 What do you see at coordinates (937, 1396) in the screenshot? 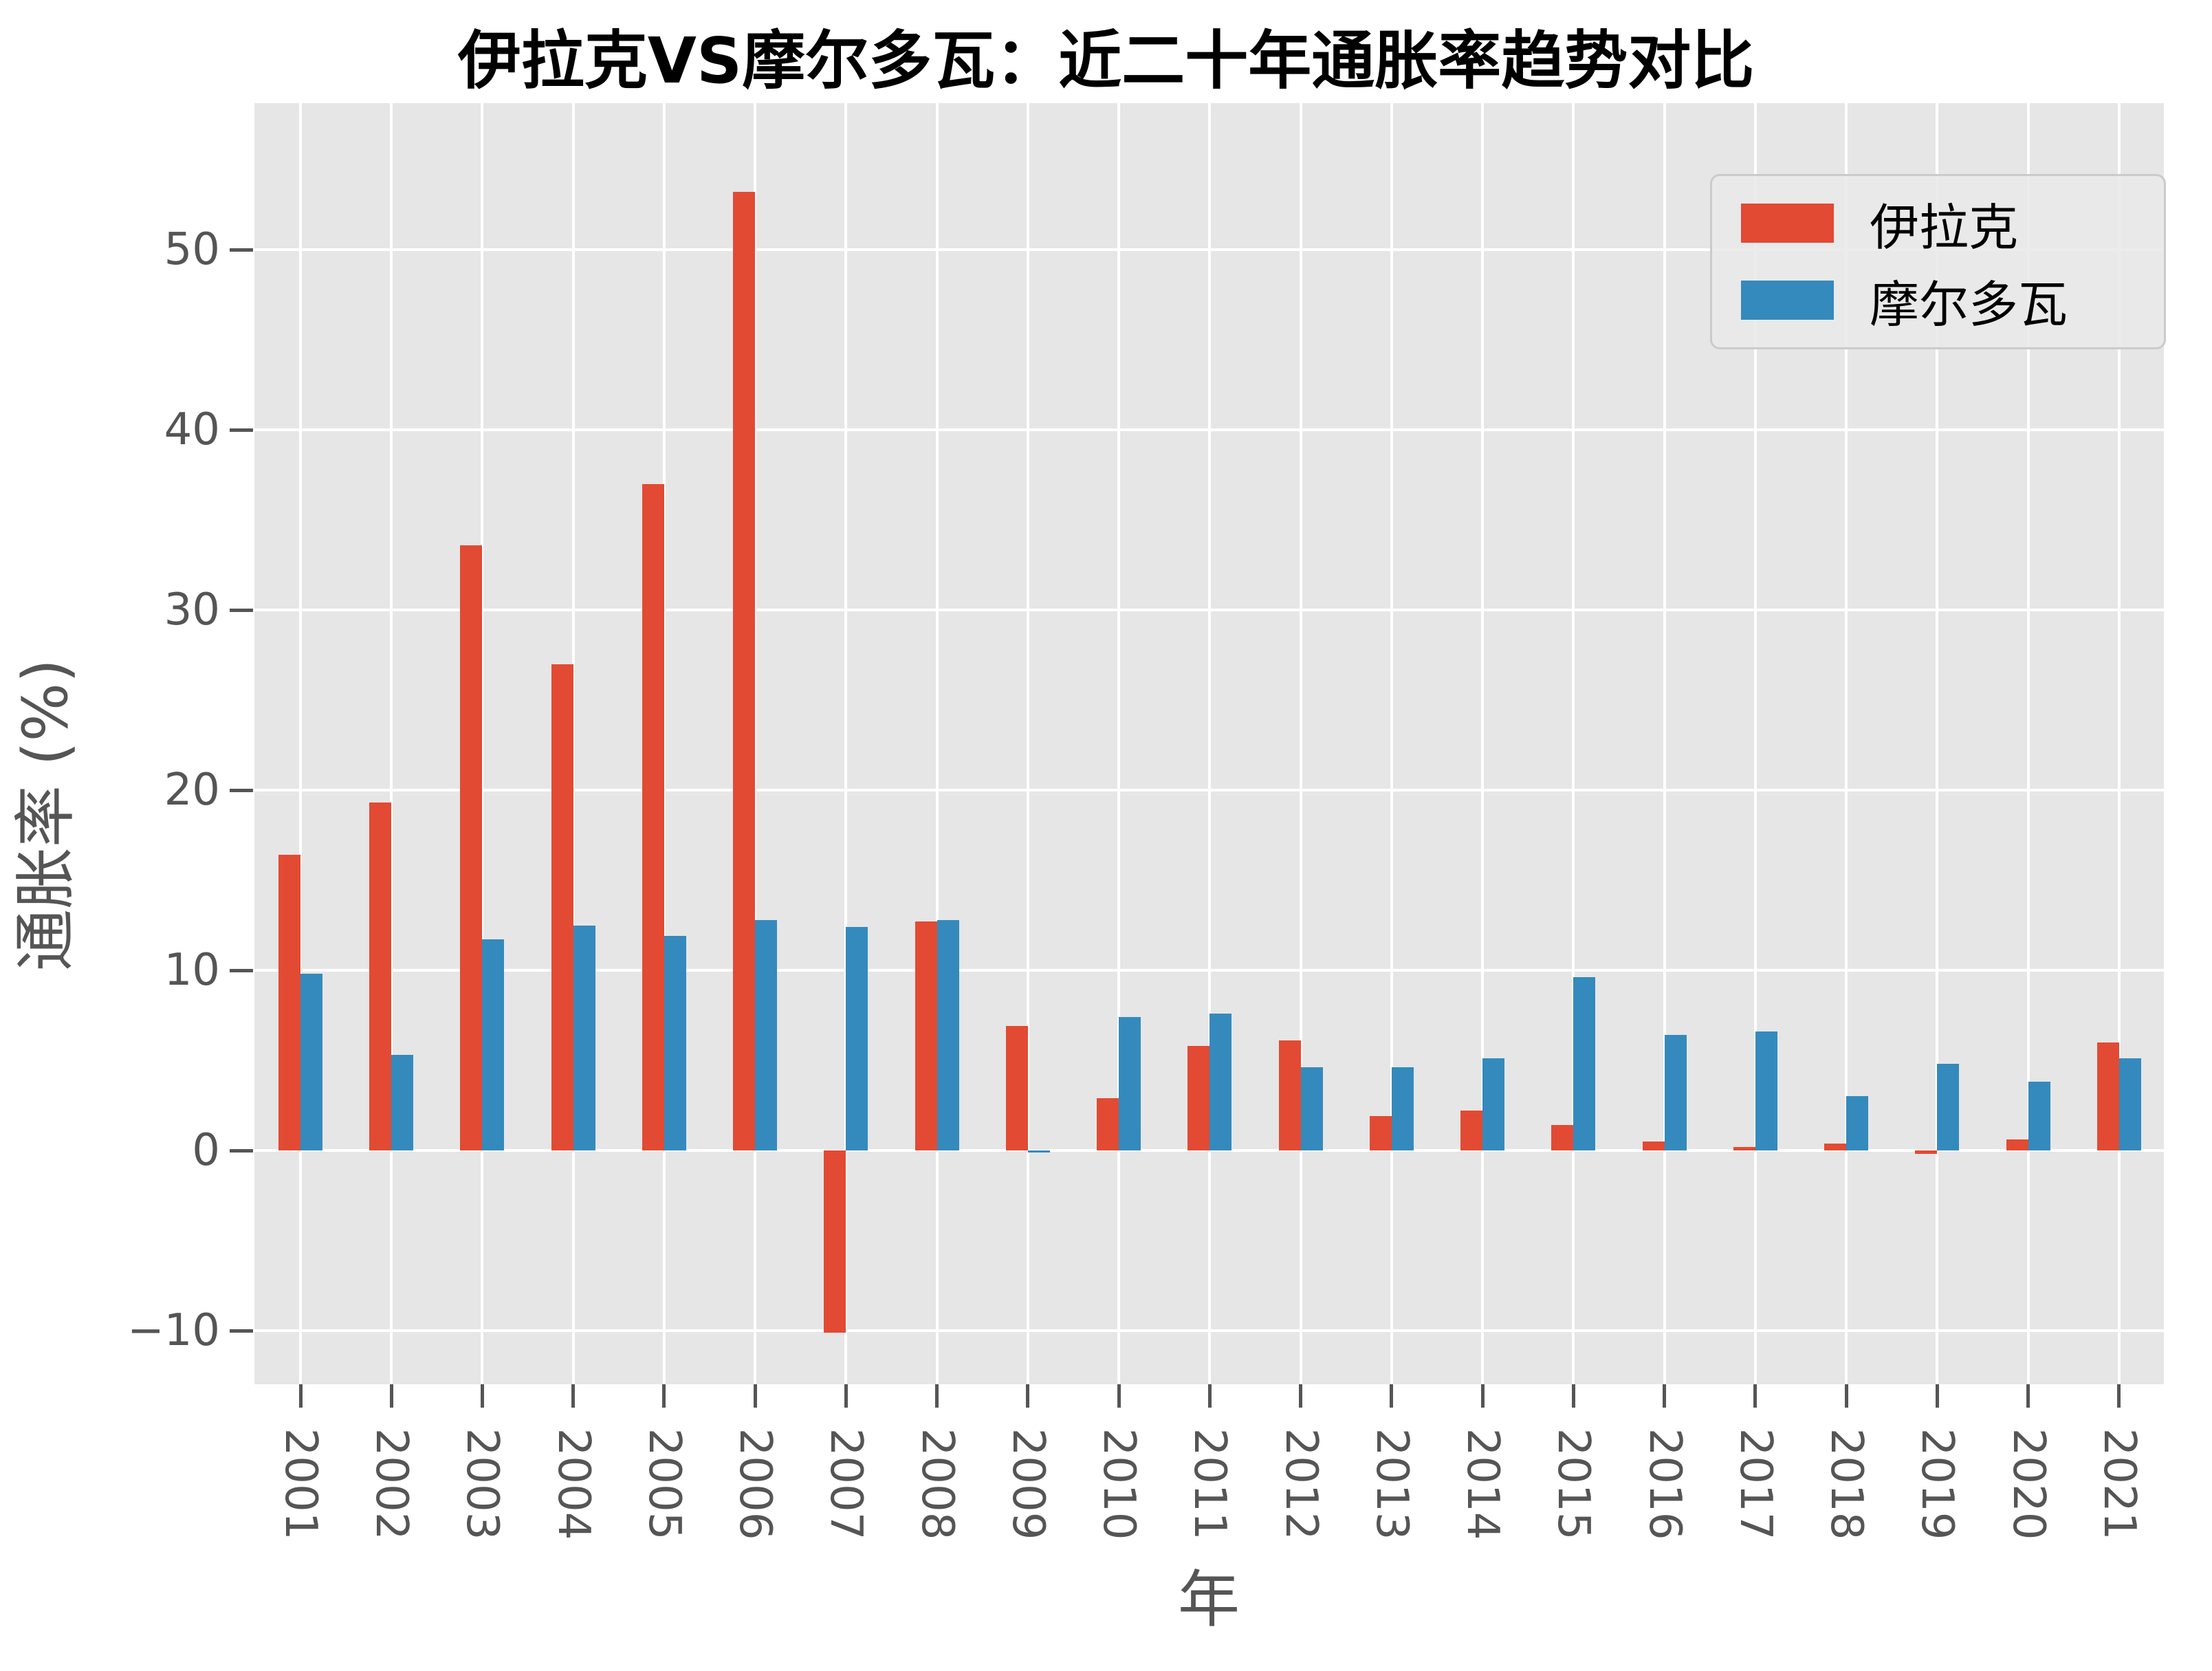
I see `x-tick-mark-2008` at bounding box center [937, 1396].